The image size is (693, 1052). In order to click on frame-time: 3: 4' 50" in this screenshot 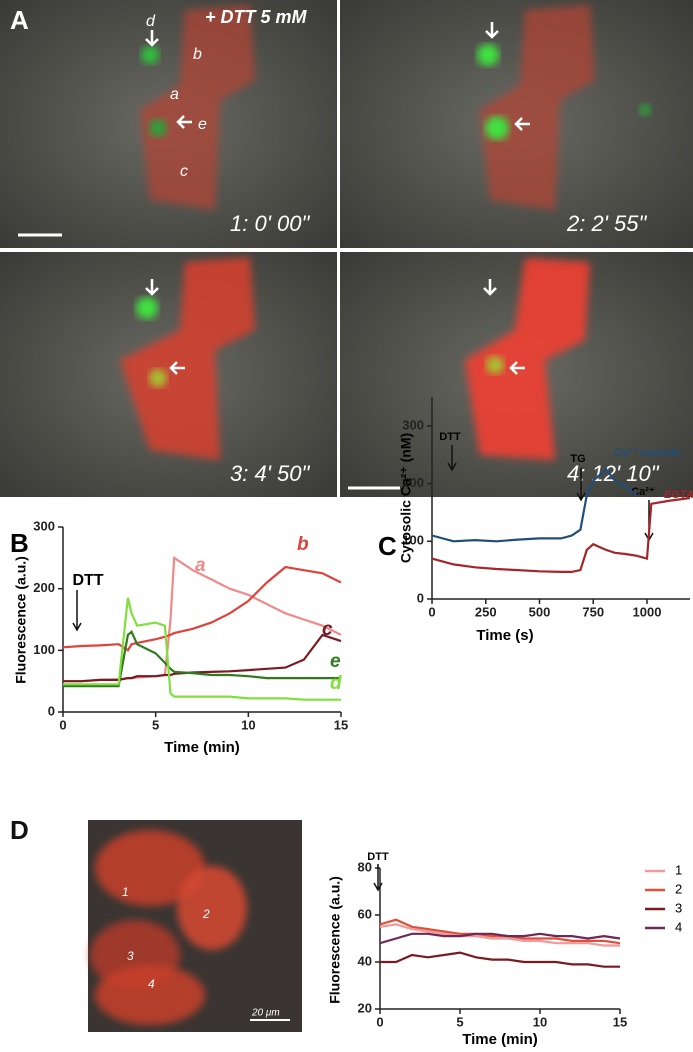, I will do `click(270, 473)`.